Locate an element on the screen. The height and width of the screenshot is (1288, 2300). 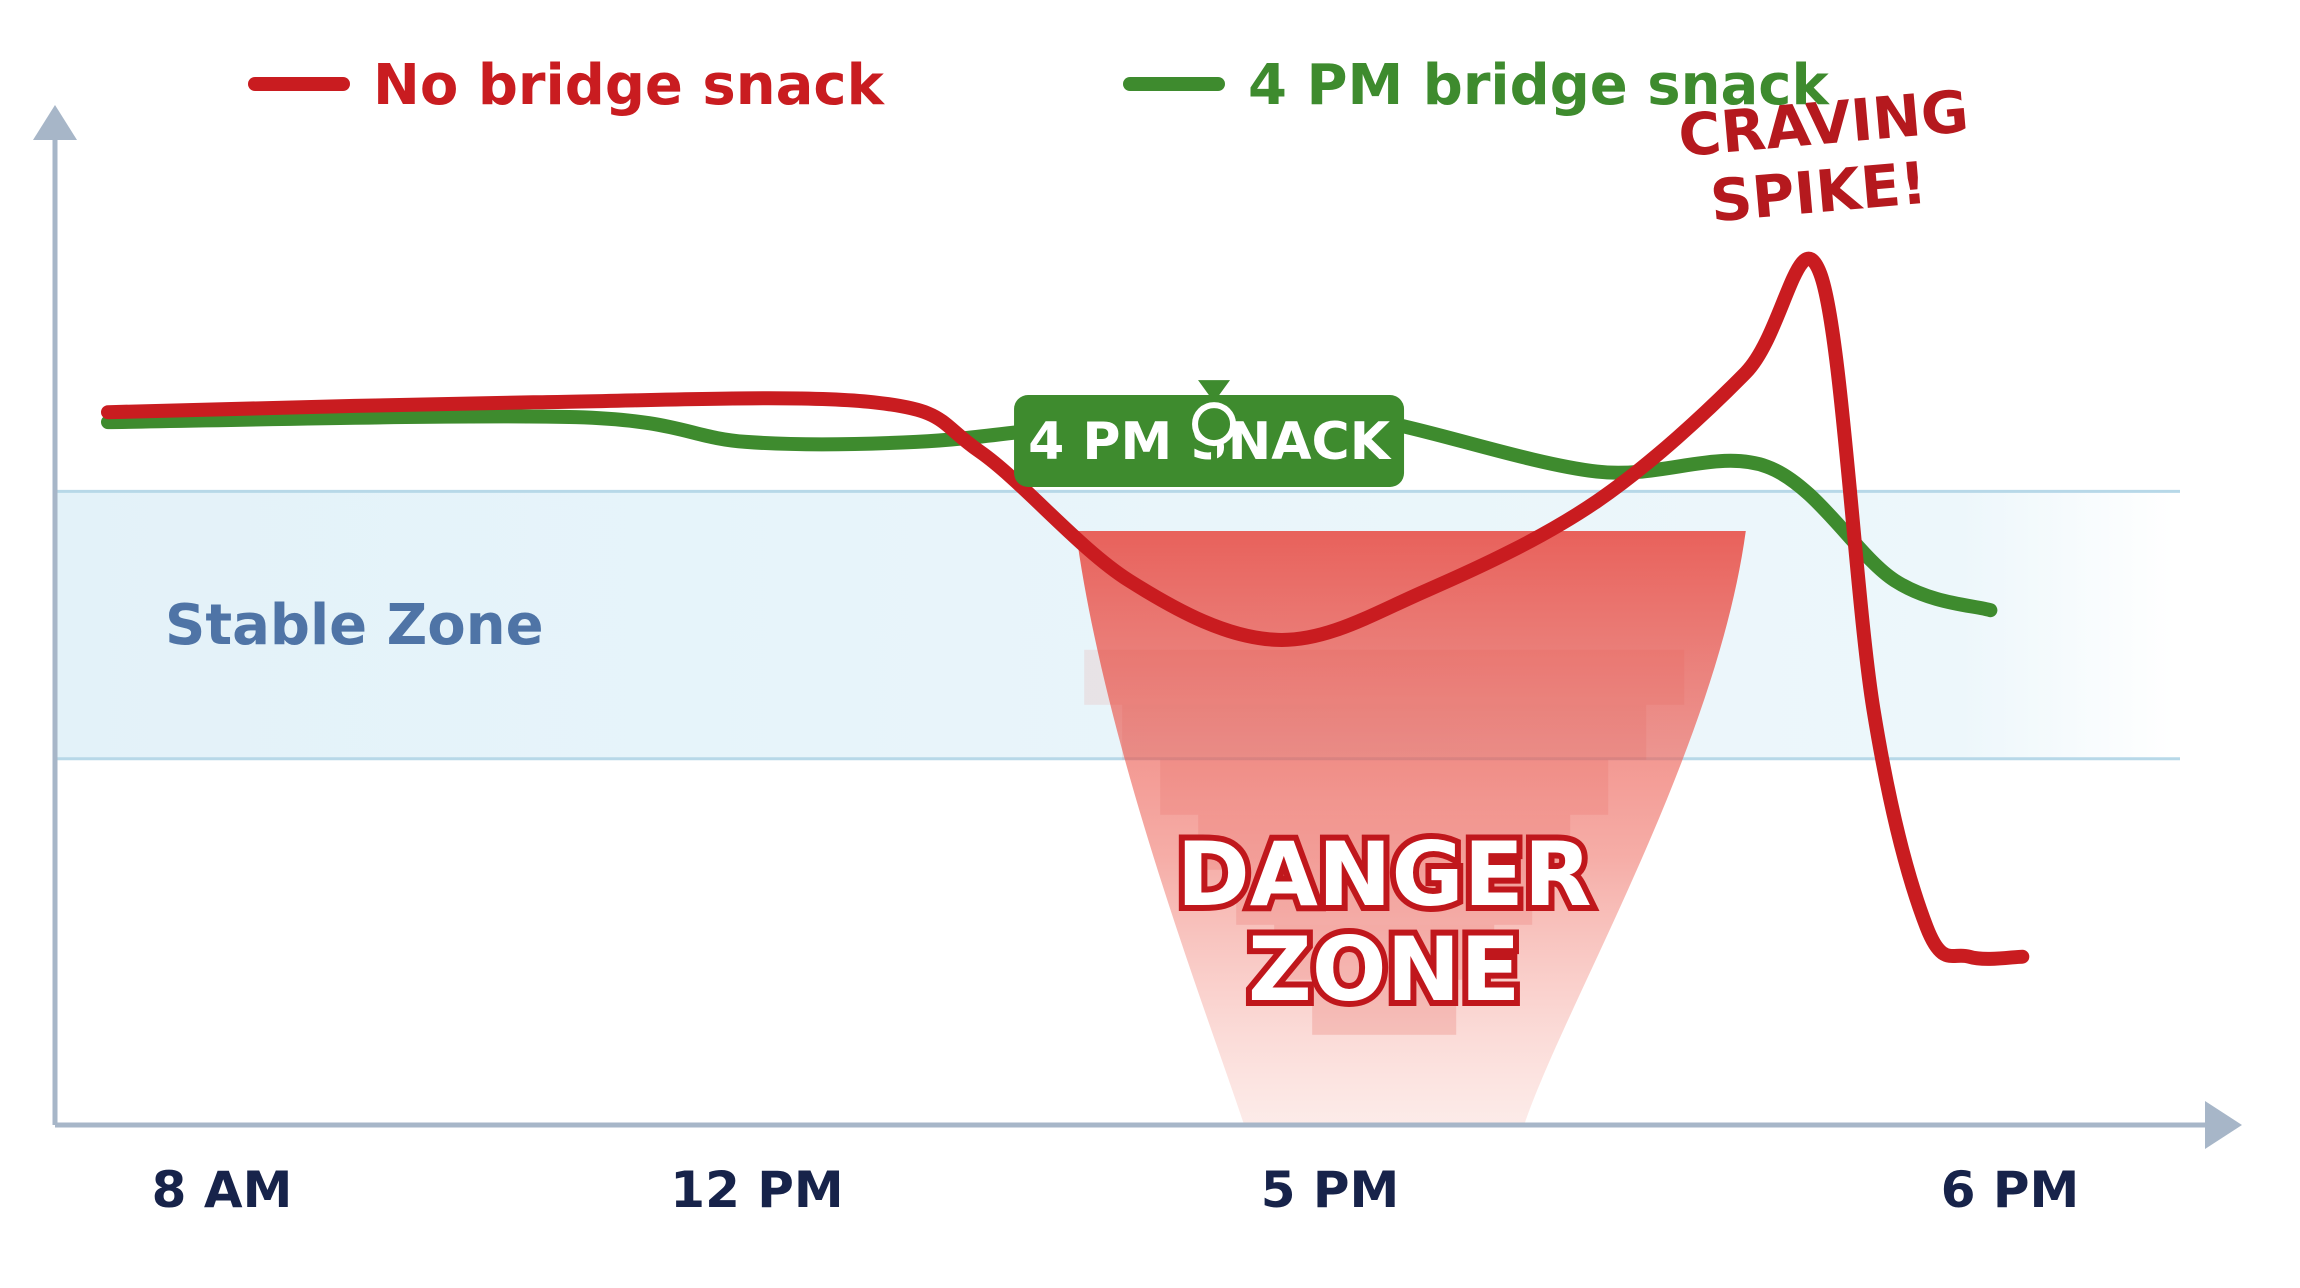
stable-zone-label: Stable Zone is located at coordinates (354, 625).